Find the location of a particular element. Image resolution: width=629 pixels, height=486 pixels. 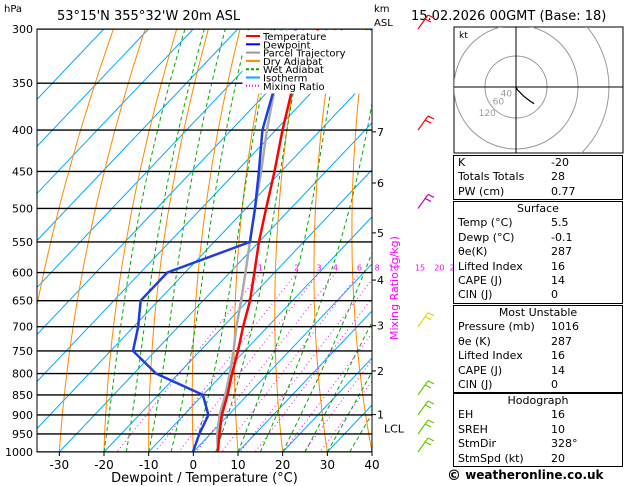

row-value: 0 is located at coordinates (554, 295).